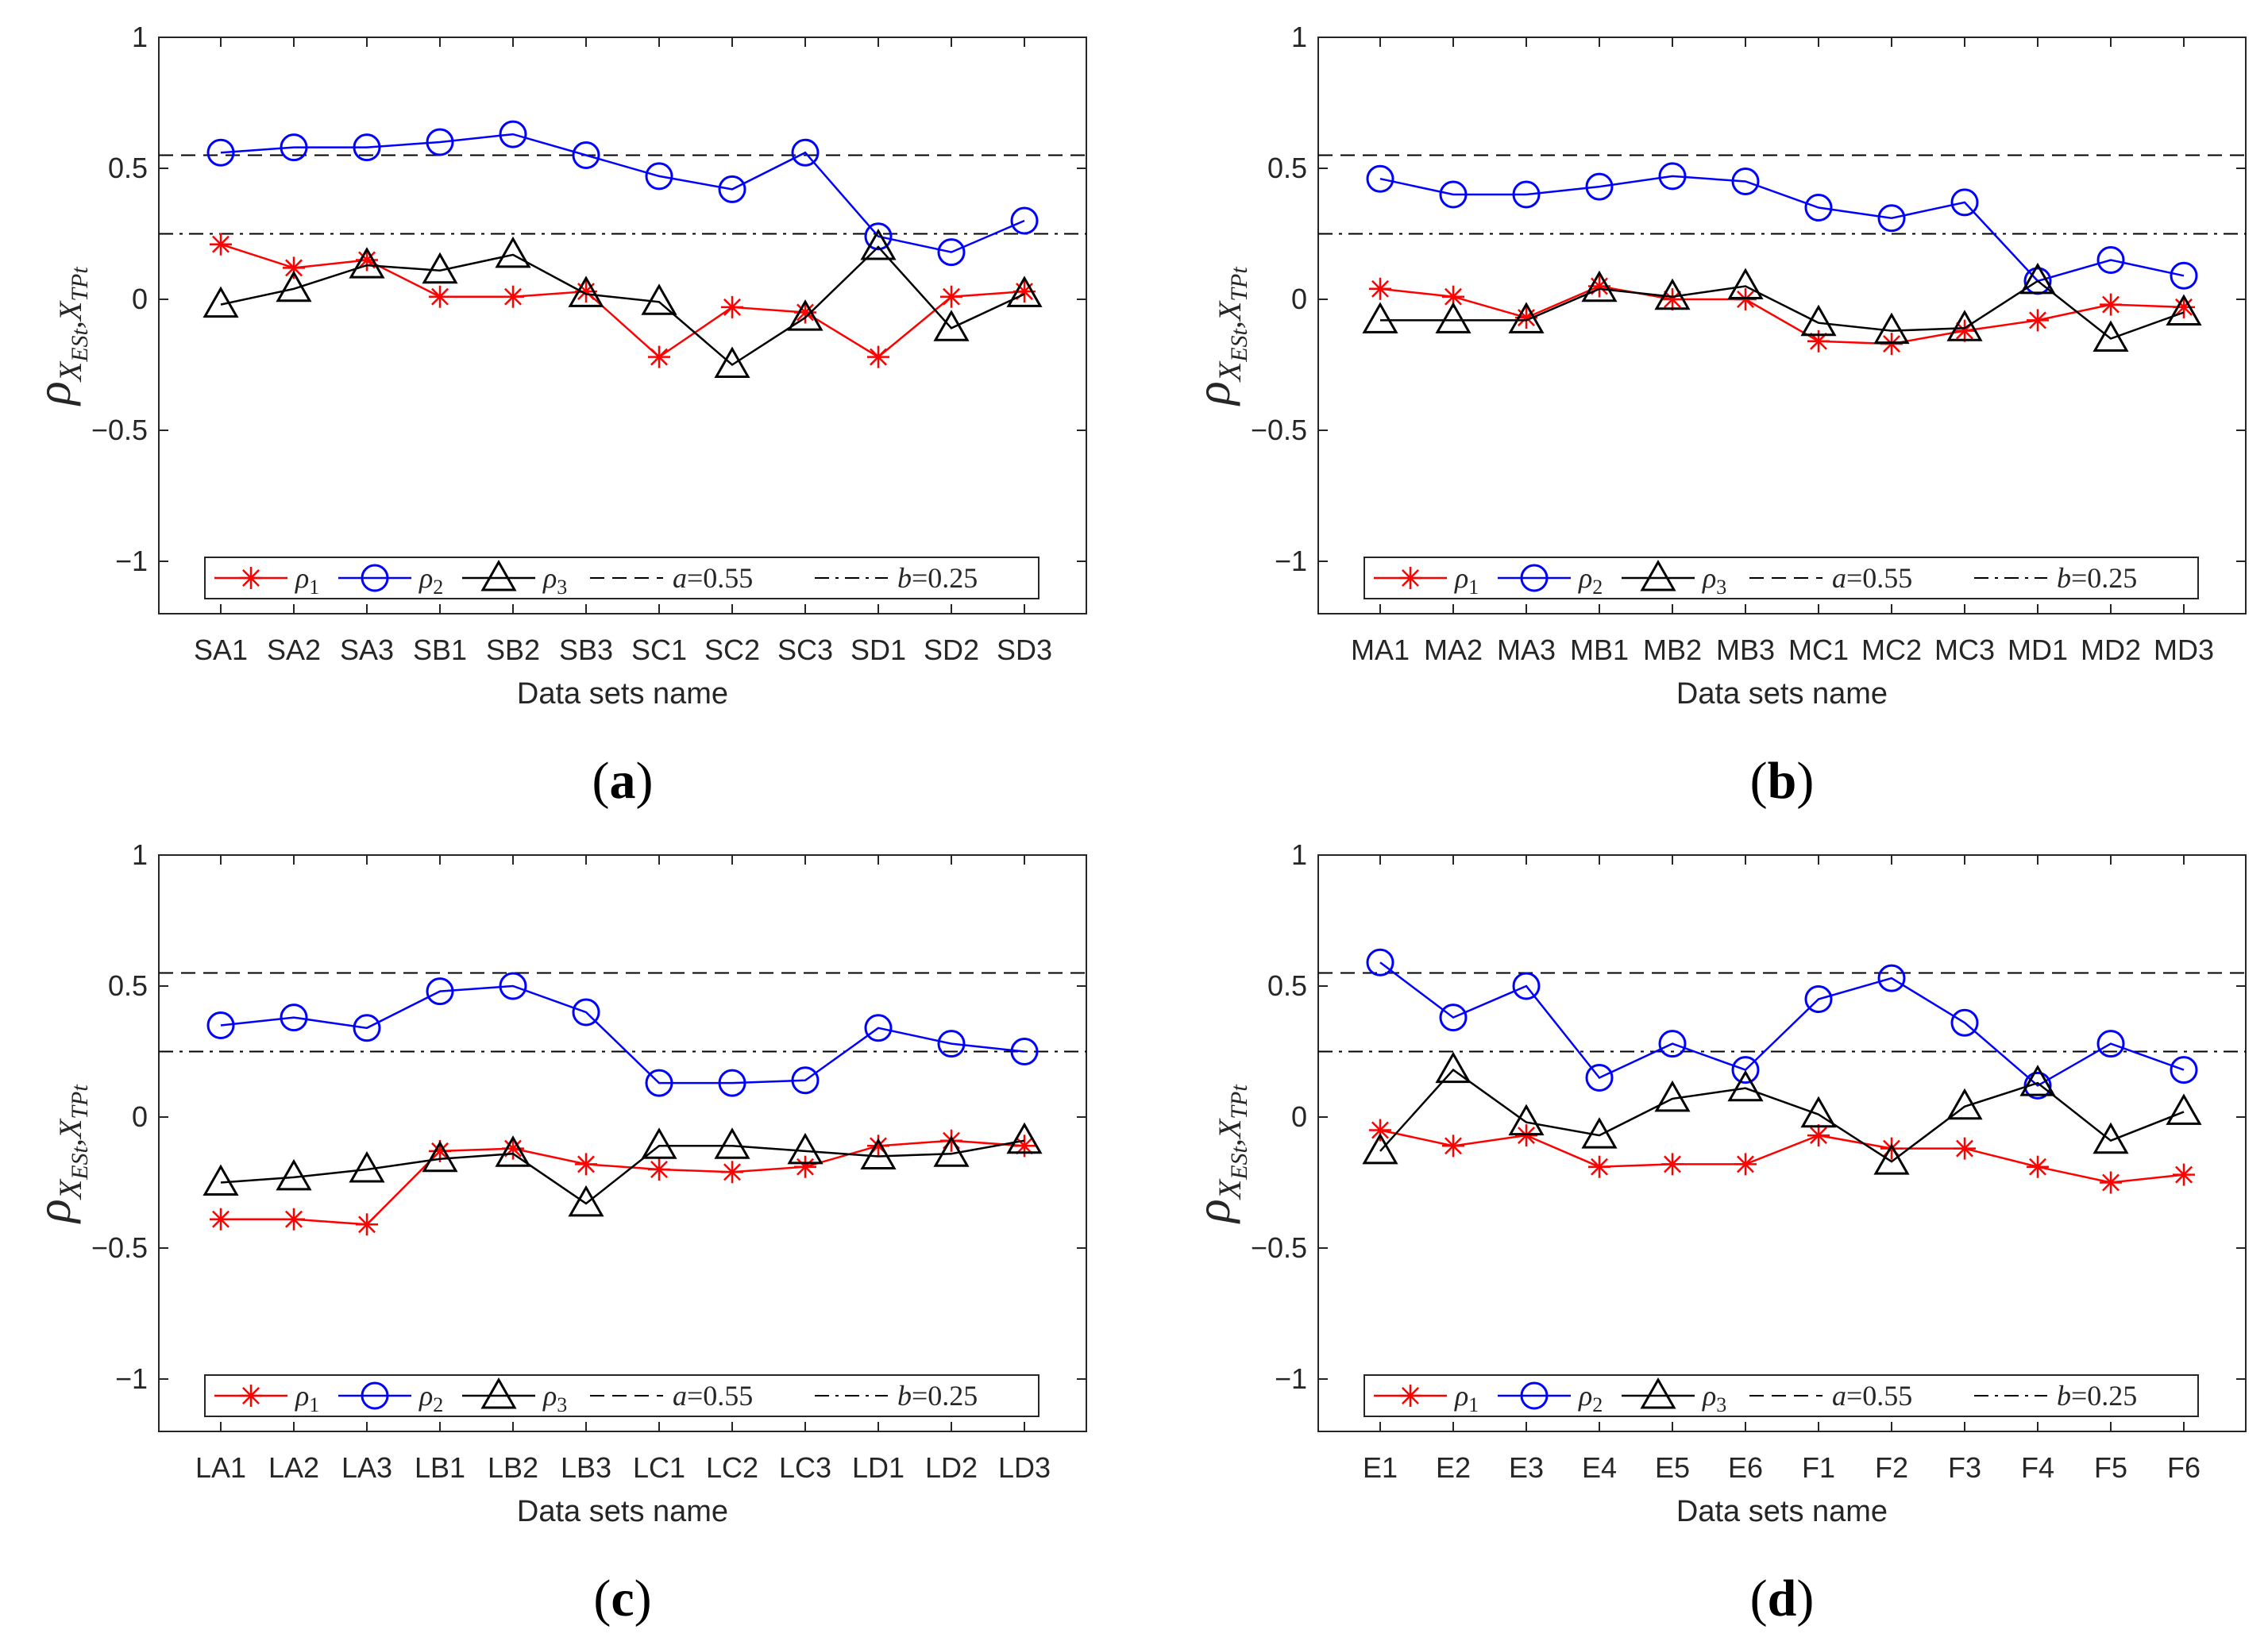 Image resolution: width=2268 pixels, height=1645 pixels. Describe the element at coordinates (1453, 650) in the screenshot. I see `x-tick-label: MA2` at that location.